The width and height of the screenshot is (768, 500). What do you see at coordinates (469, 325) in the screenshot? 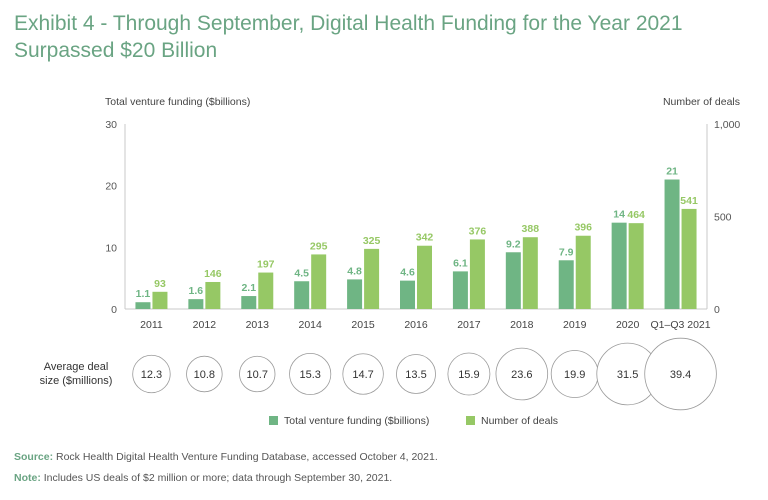
I see `x-tick-label: 2017` at bounding box center [469, 325].